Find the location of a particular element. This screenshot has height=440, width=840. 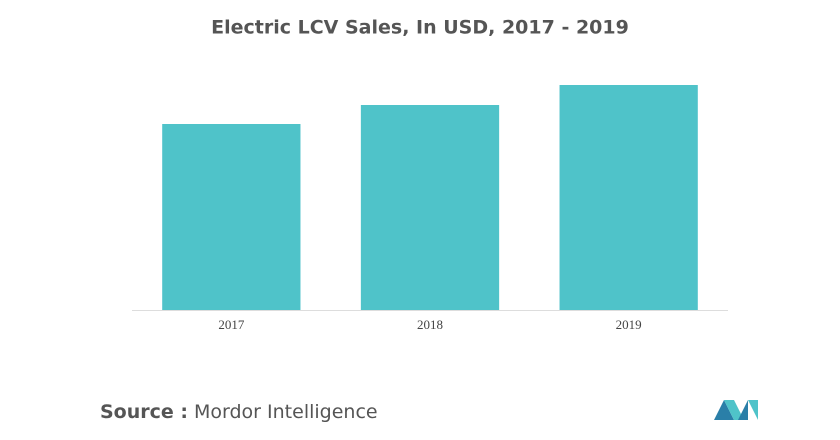

chart-title: Electric LCV Sales, In USD, 2017 - 2019 is located at coordinates (420, 28).